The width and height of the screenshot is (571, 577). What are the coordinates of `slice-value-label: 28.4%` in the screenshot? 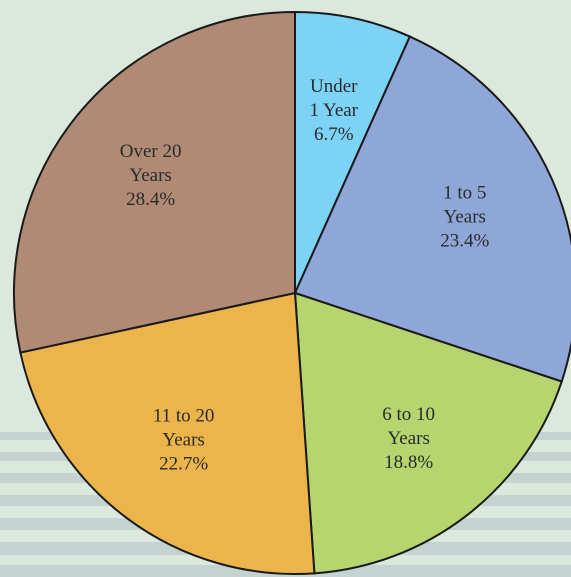 It's located at (150, 199).